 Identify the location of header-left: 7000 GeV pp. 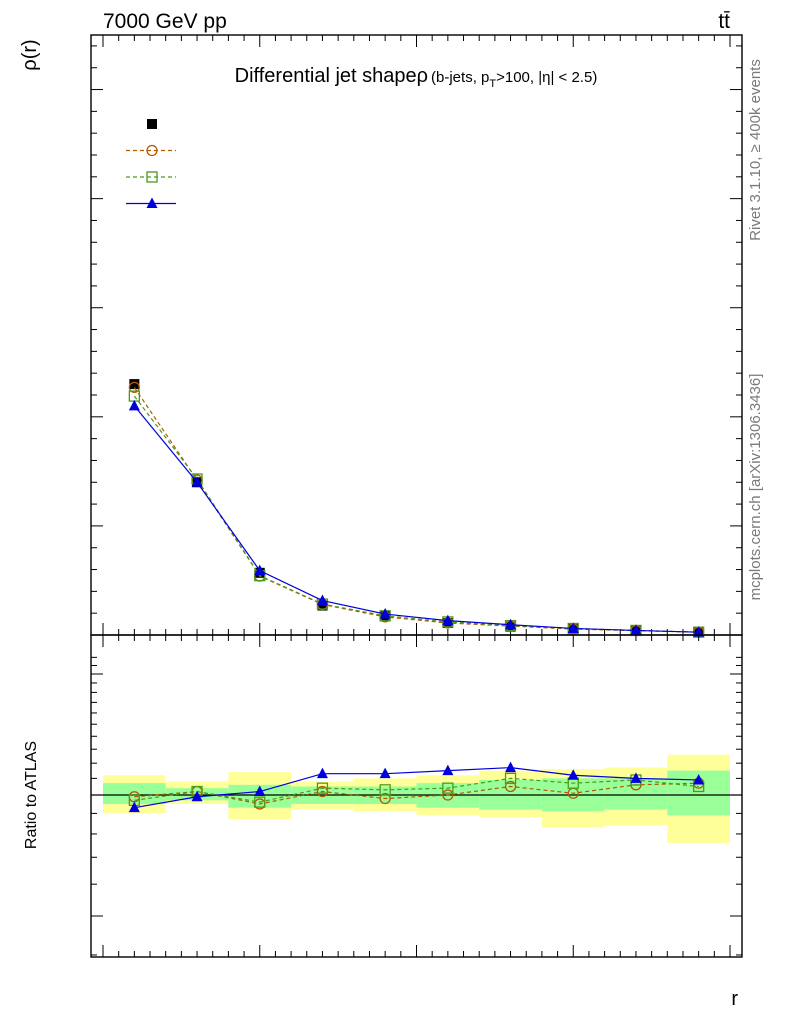
(165, 21).